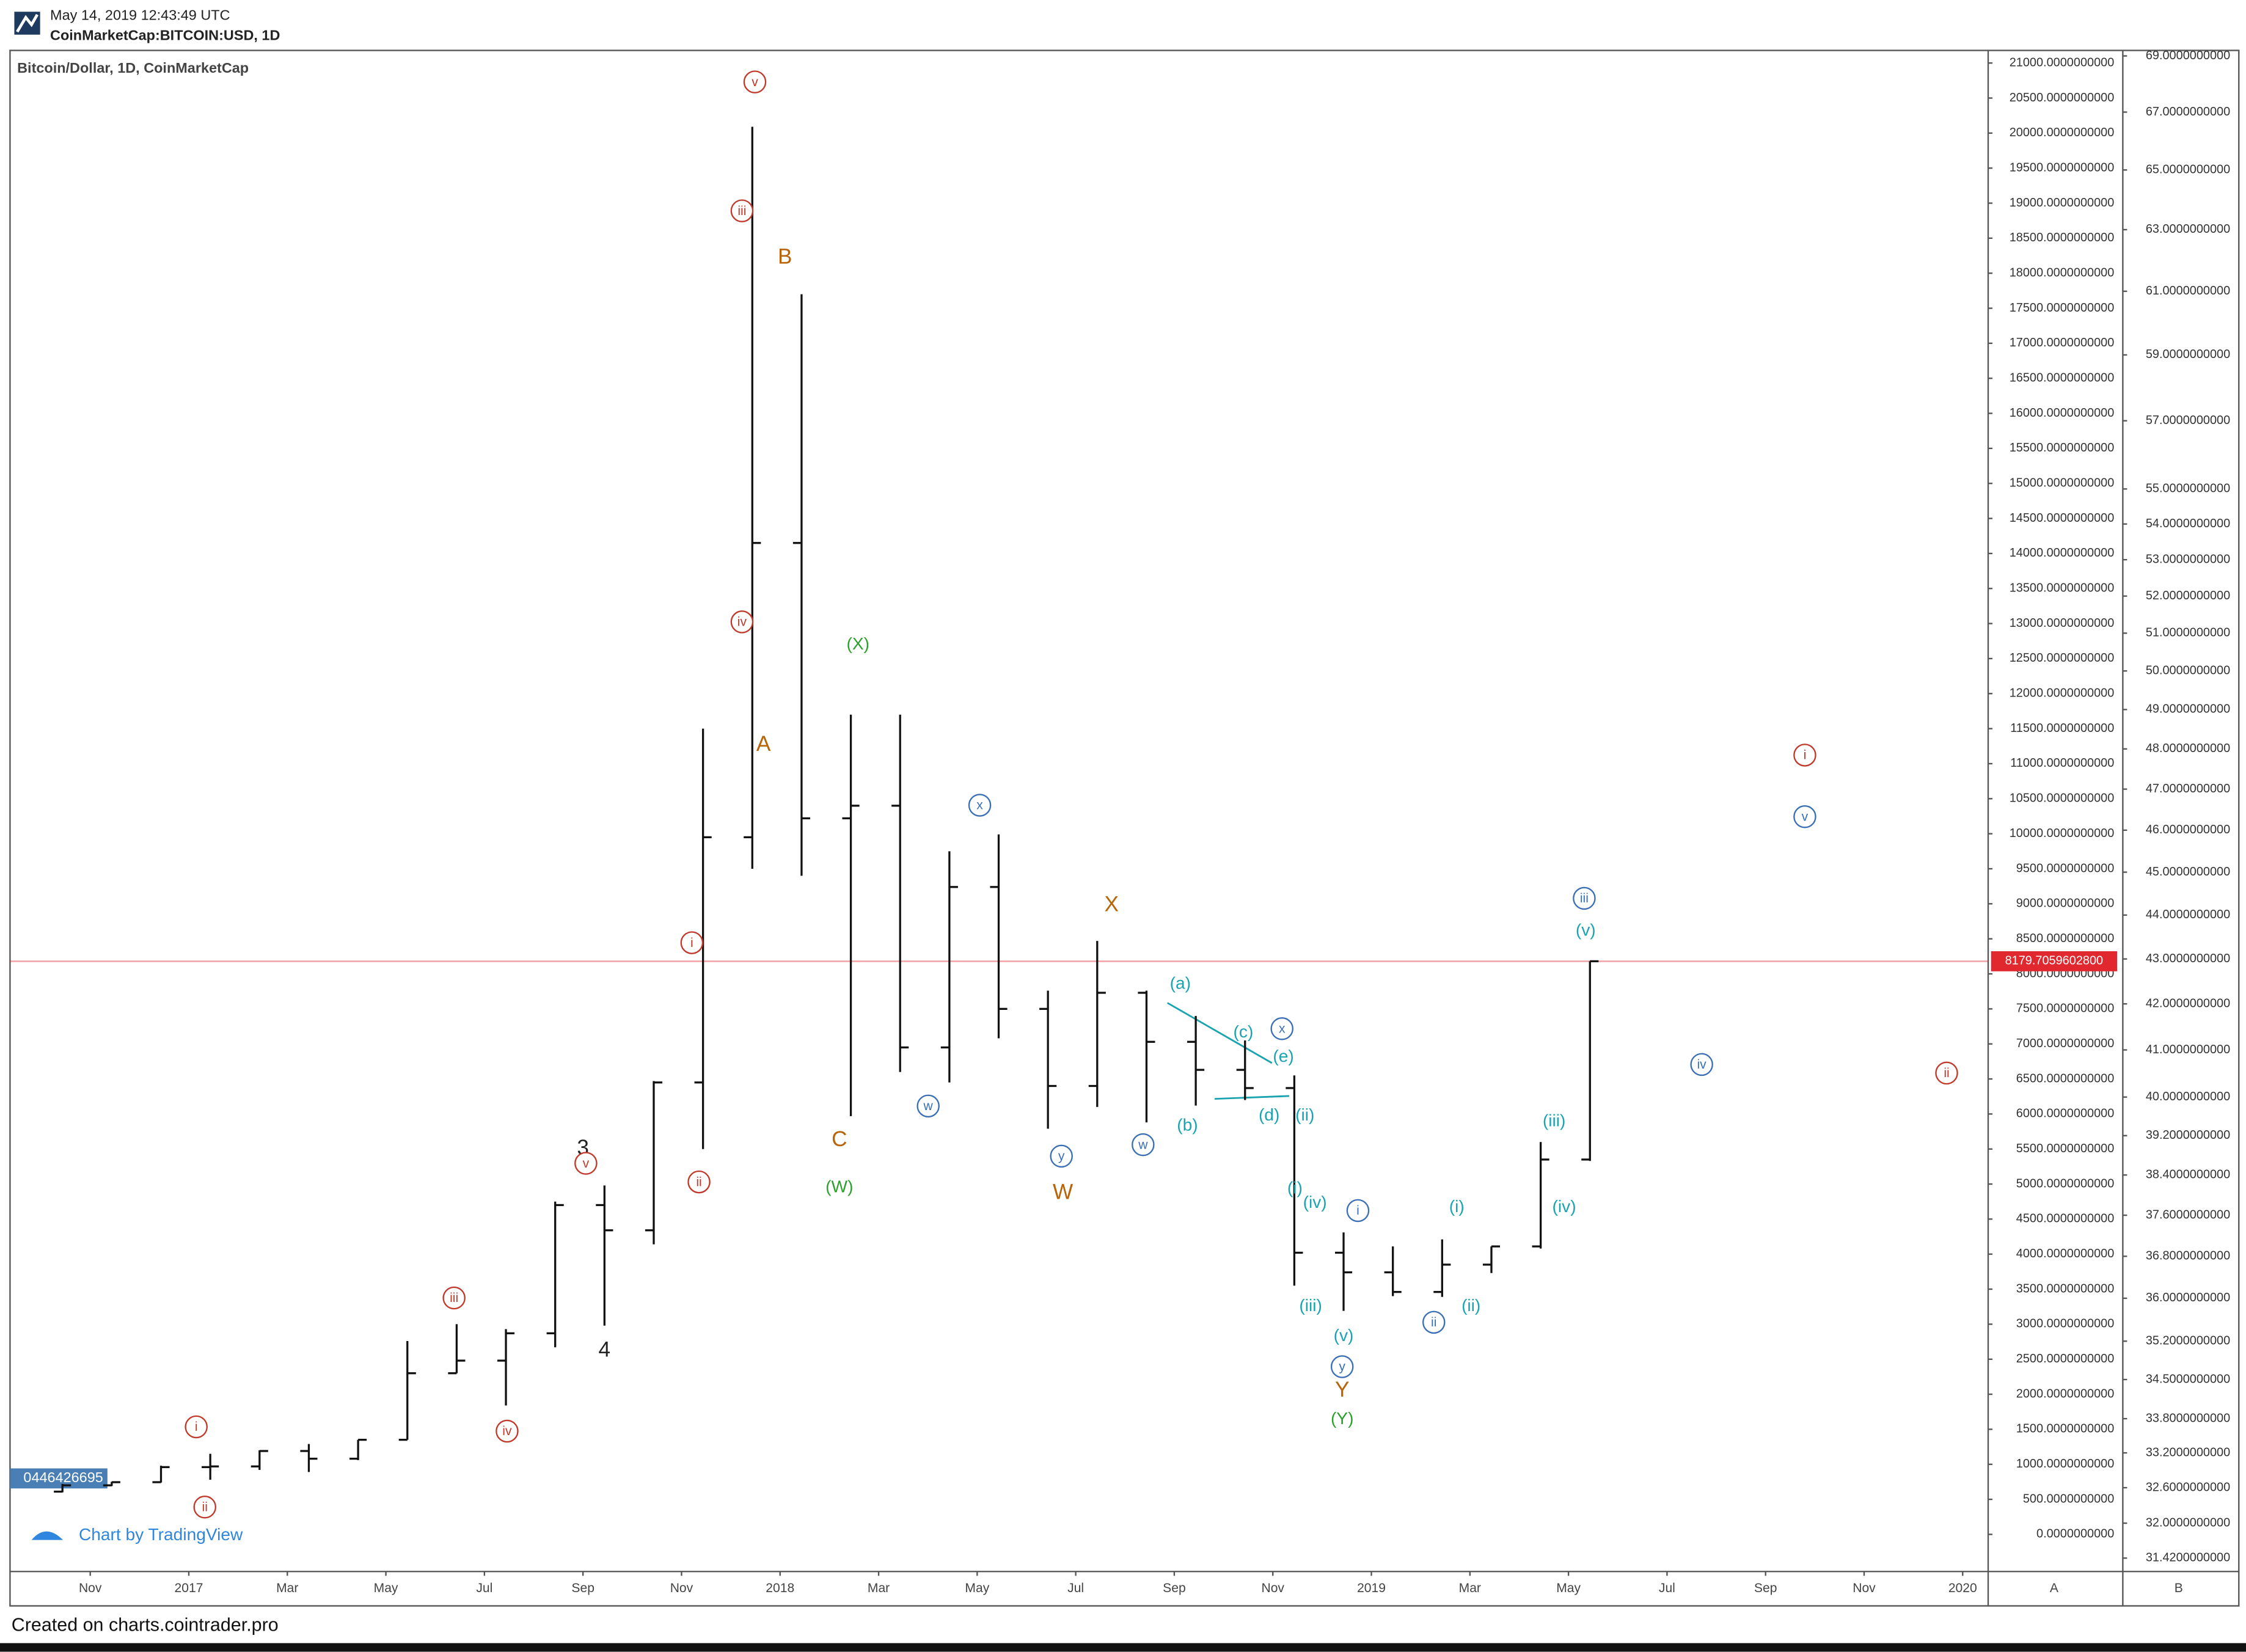  I want to click on y-tick-label: 7500.0000000000, so click(2065, 1008).